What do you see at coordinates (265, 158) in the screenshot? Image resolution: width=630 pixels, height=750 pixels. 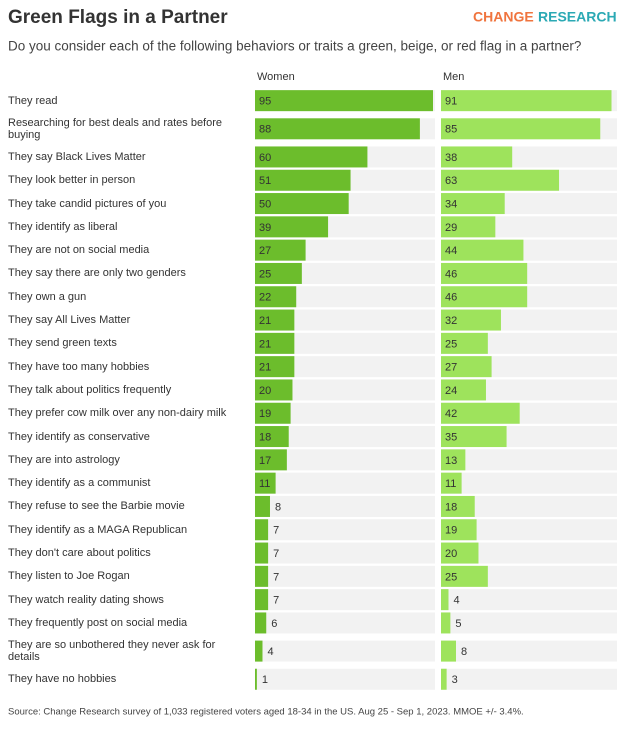 I see `value-label: 60` at bounding box center [265, 158].